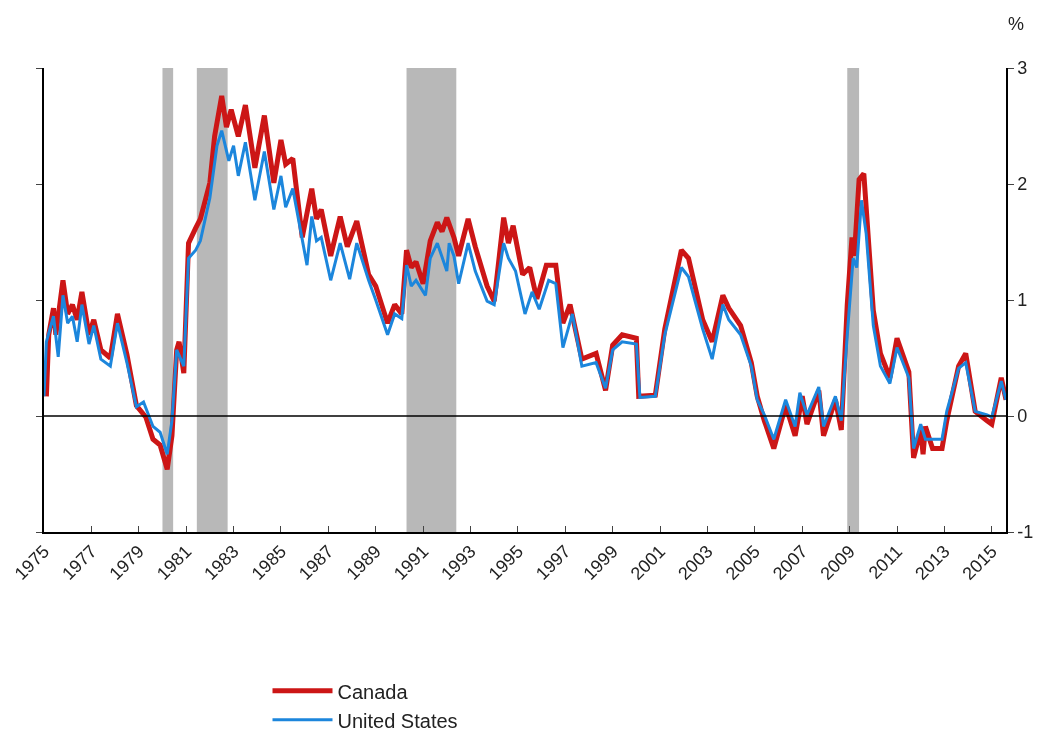 This screenshot has width=1048, height=751. I want to click on legend-label: Canada, so click(373, 691).